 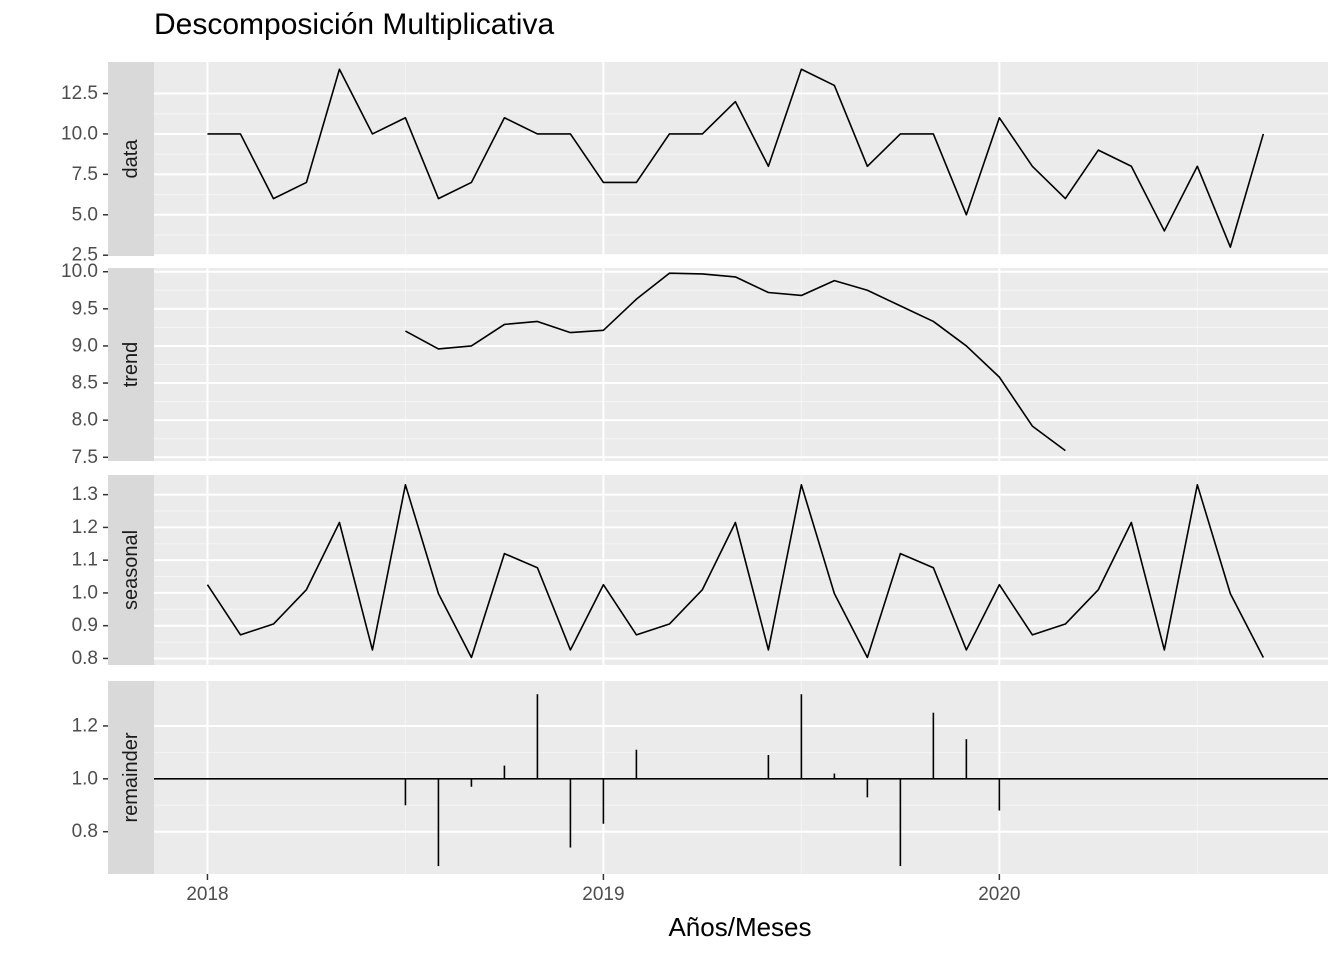 I want to click on y-tick-label-remainder: 1.2, so click(x=85, y=725).